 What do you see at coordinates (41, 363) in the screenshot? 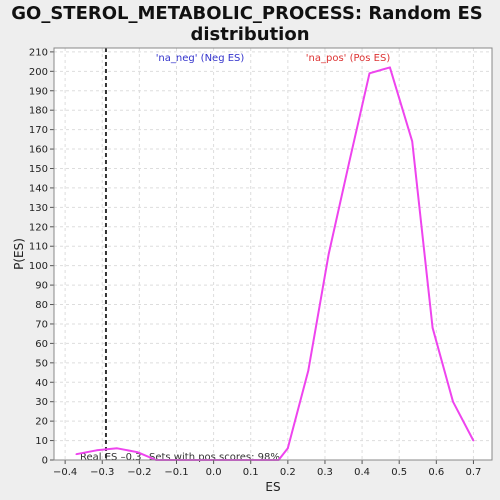
I see `y-tick-label: 50` at bounding box center [41, 363].